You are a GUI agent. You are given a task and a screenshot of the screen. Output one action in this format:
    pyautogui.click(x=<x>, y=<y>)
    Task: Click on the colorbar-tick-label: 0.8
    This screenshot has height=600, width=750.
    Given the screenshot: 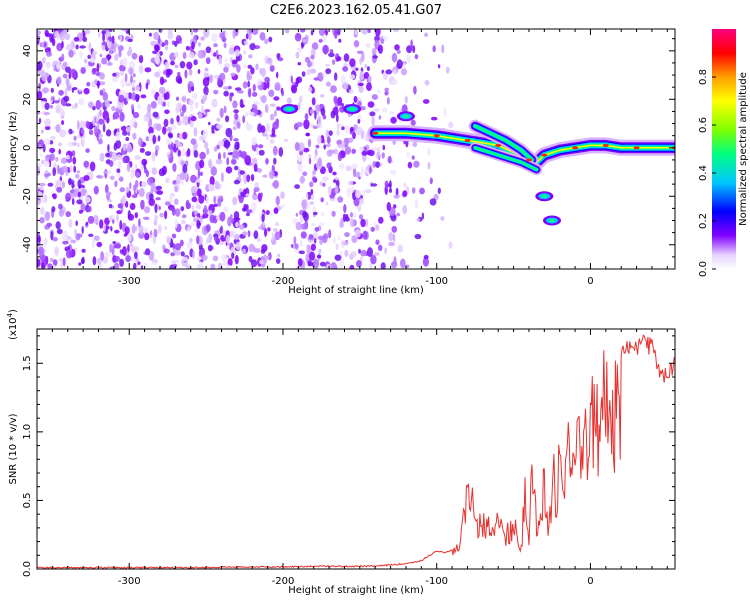 What is the action you would take?
    pyautogui.click(x=703, y=77)
    